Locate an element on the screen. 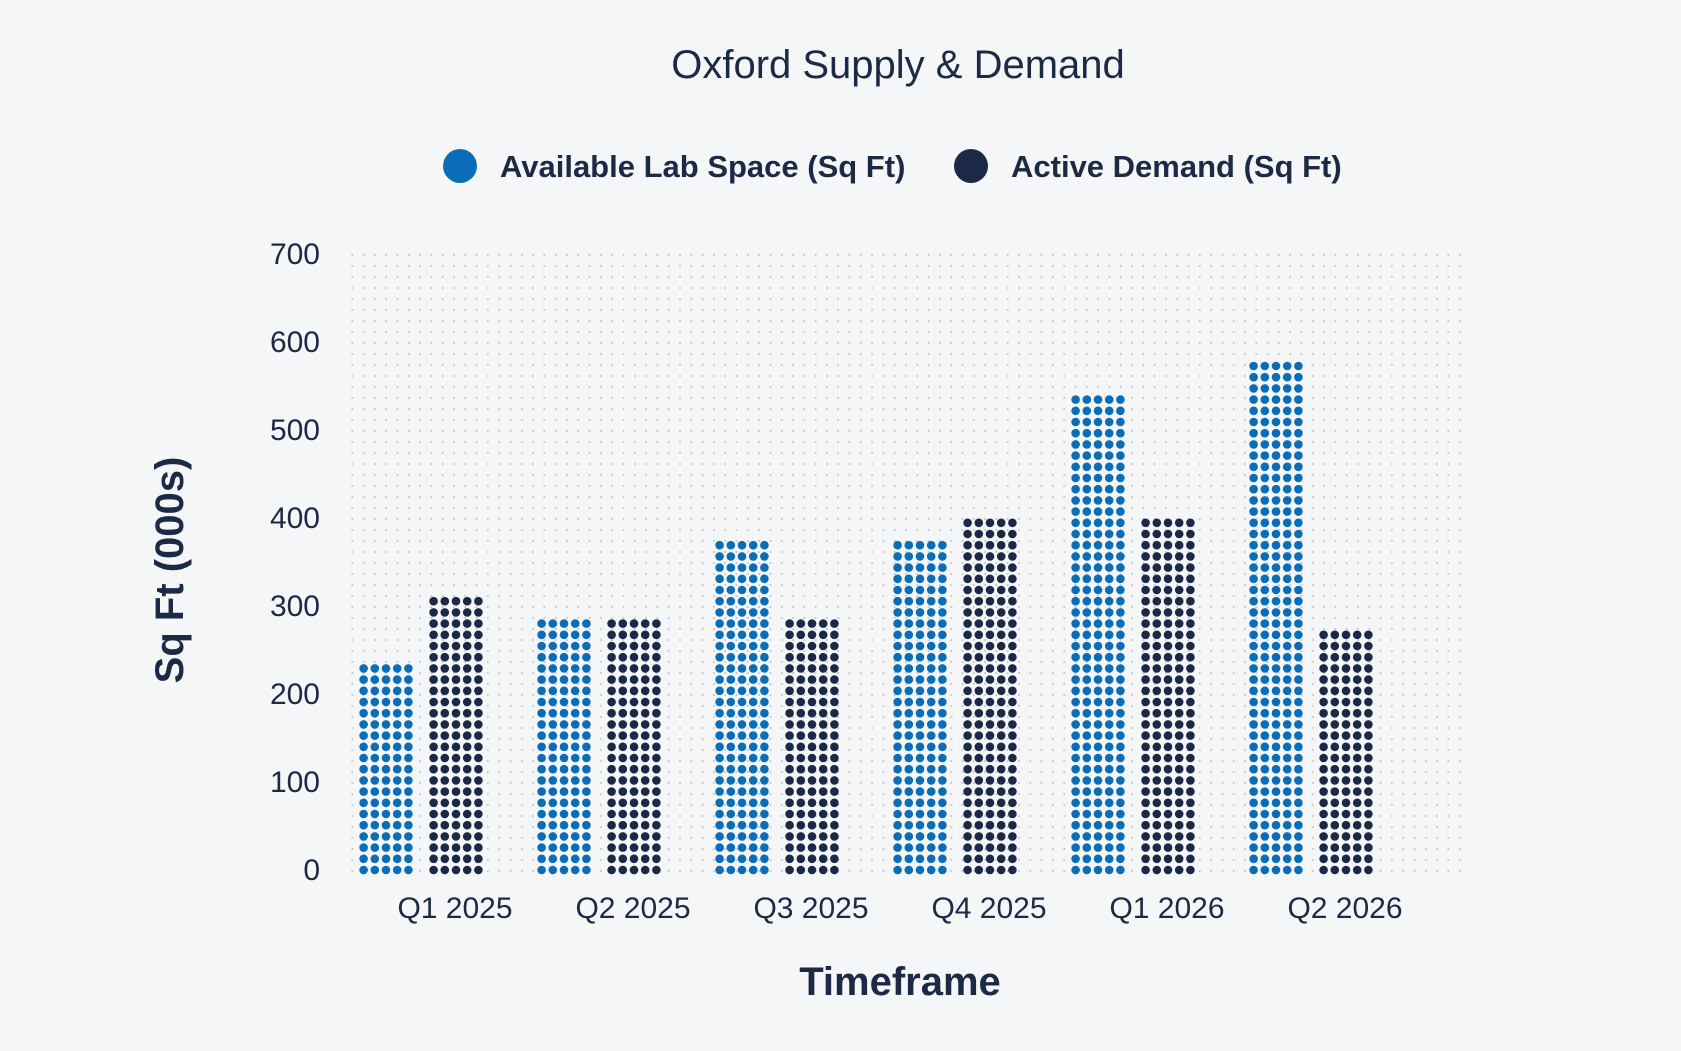 This screenshot has height=1051, width=1681. y-axis-title: Sq Ft (000s) is located at coordinates (170, 570).